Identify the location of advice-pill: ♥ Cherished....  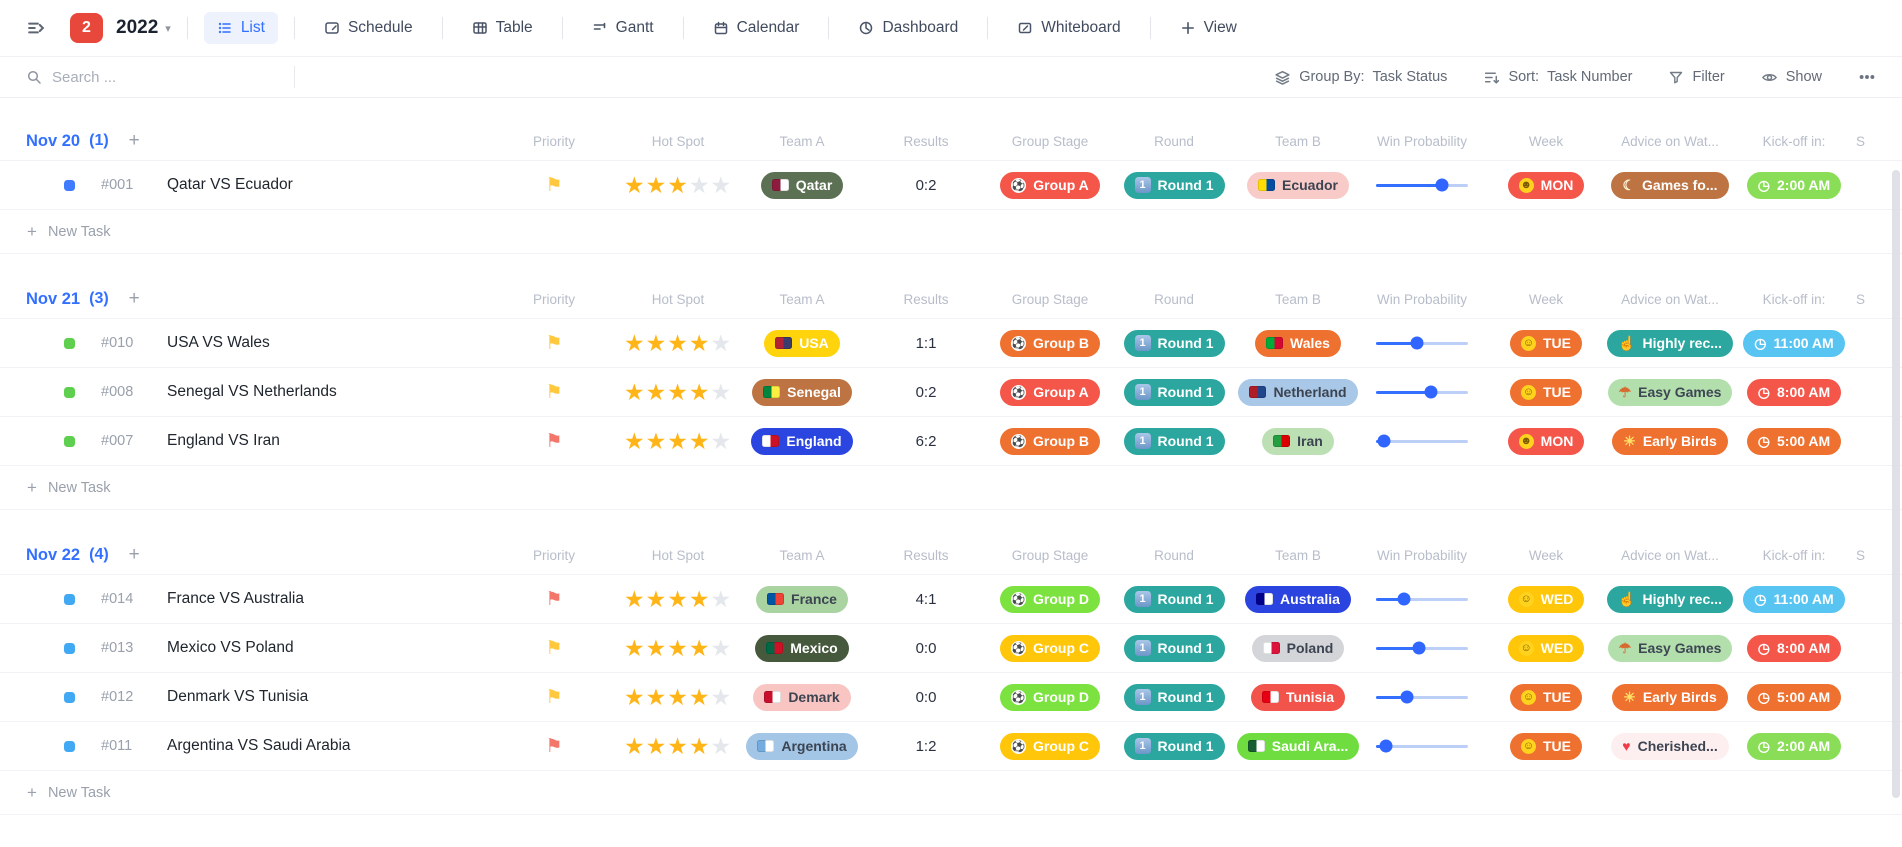
(1670, 746).